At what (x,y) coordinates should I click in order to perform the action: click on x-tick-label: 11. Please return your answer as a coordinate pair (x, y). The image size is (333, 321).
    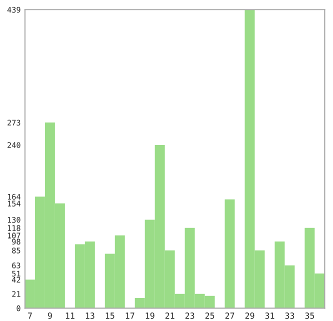
    Looking at the image, I should click on (70, 315).